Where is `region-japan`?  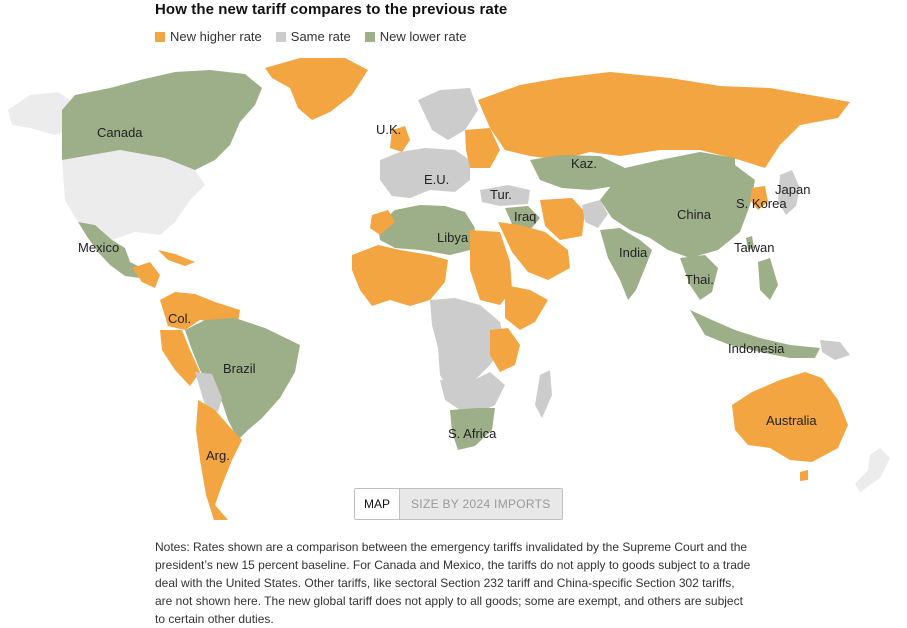
region-japan is located at coordinates (789, 192).